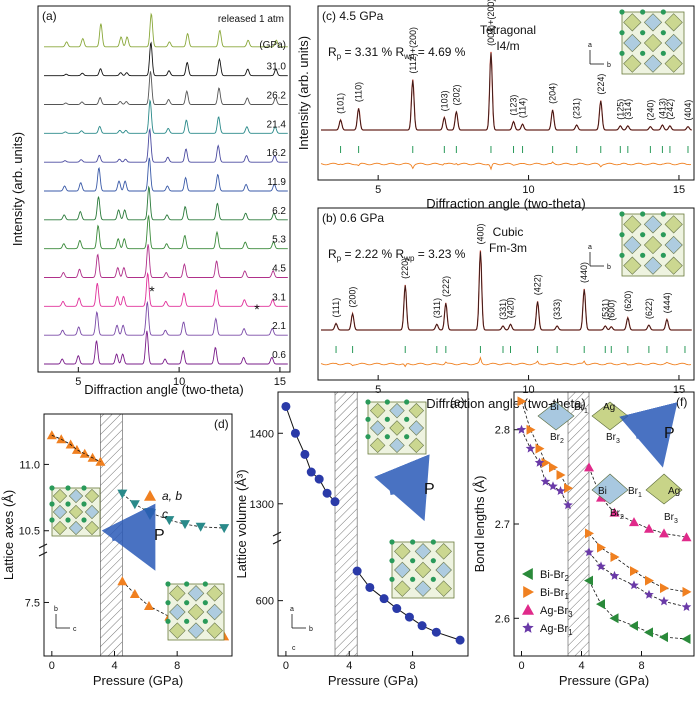  Describe the element at coordinates (456, 95) in the screenshot. I see `hkl-label: (202)` at that location.